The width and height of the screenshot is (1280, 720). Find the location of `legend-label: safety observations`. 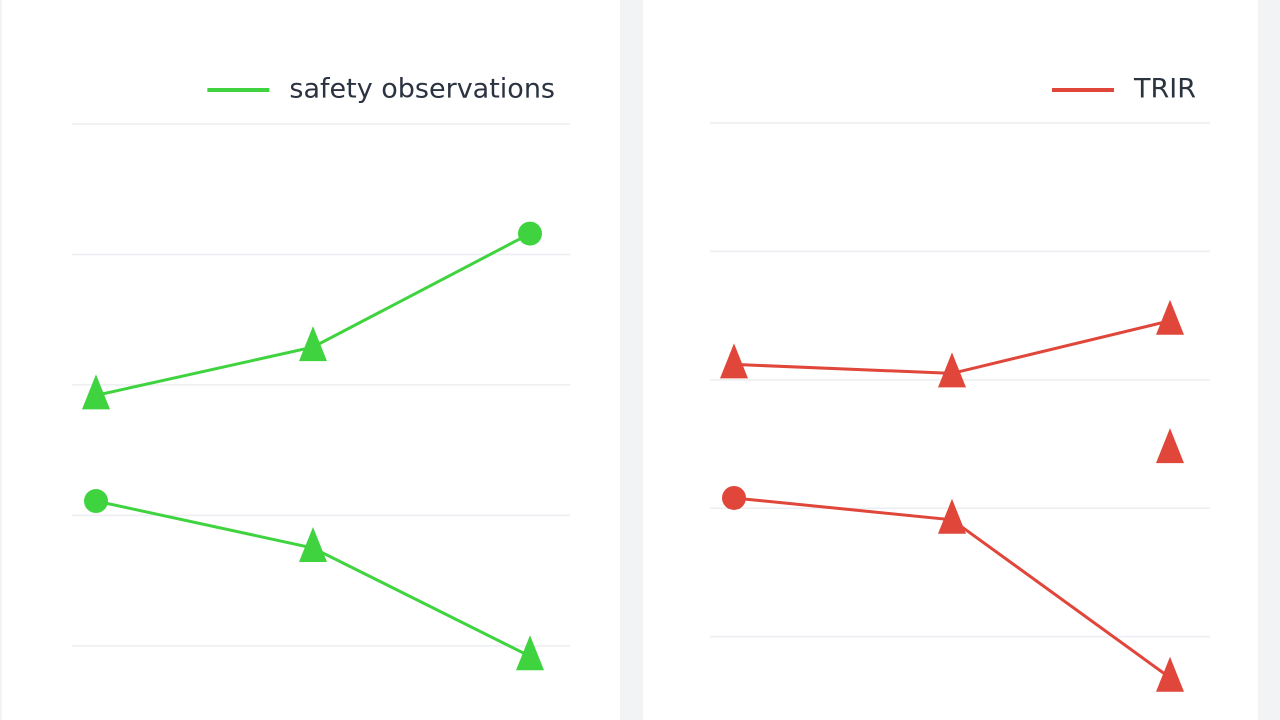

legend-label: safety observations is located at coordinates (422, 89).